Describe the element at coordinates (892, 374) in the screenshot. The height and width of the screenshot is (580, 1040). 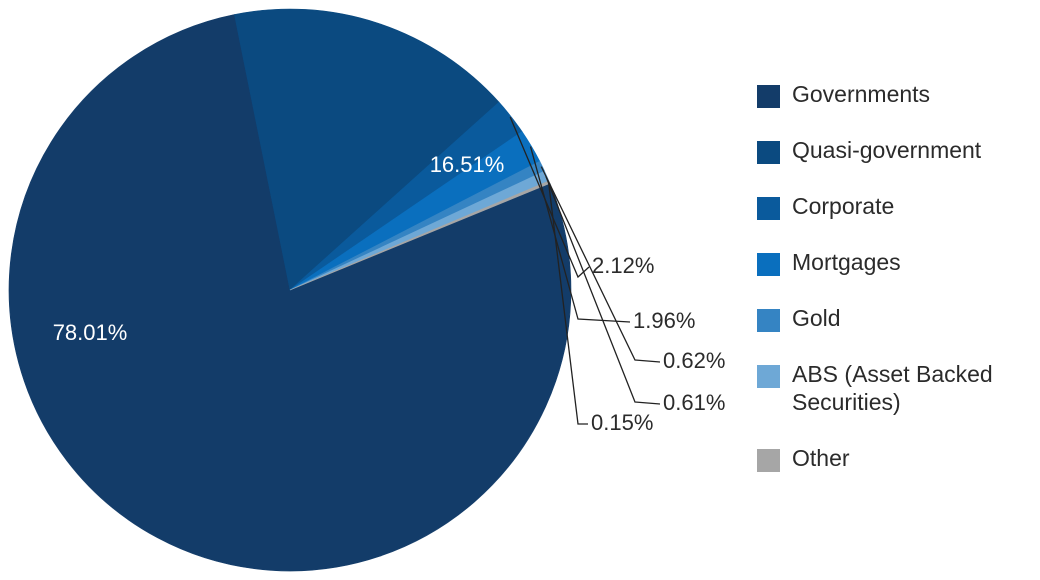
I see `legend-label: ABS (Asset Backed` at that location.